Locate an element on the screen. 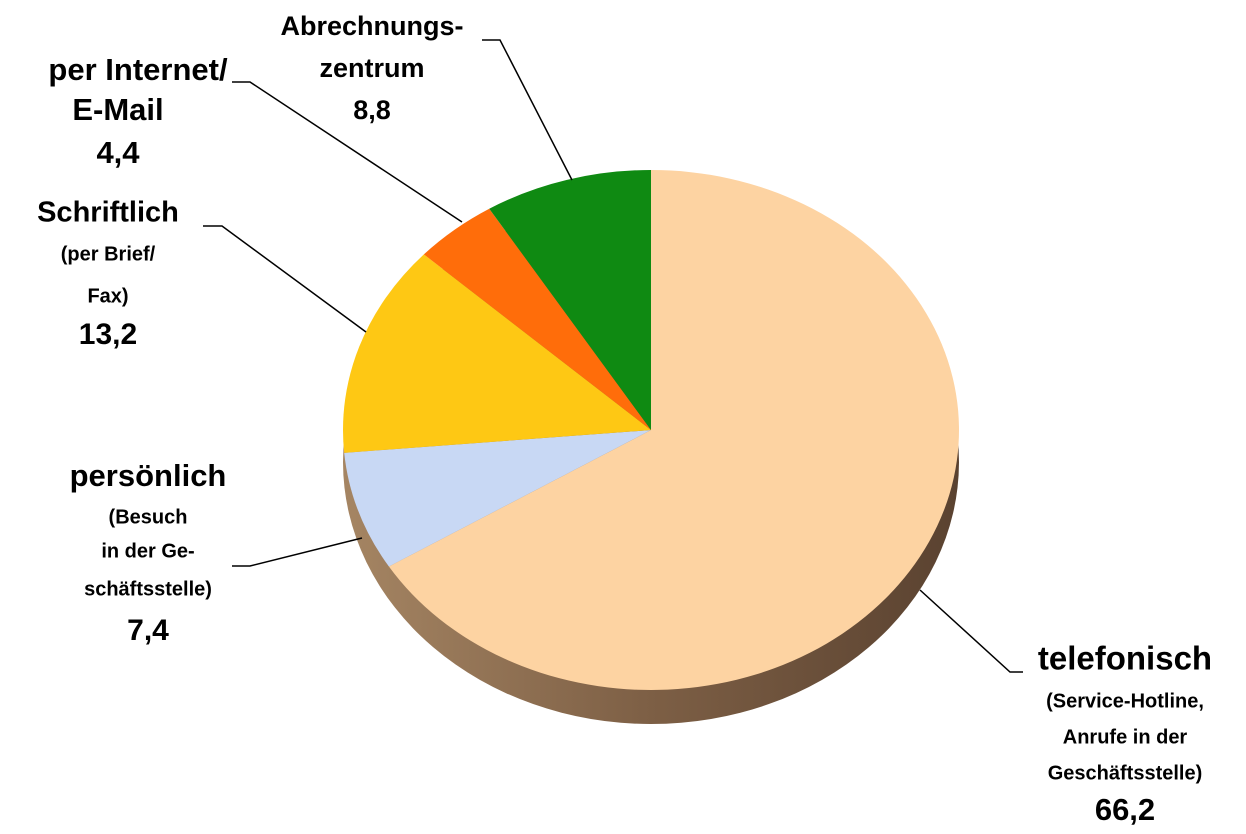 The height and width of the screenshot is (834, 1246). note: (per Brief/ is located at coordinates (108, 254).